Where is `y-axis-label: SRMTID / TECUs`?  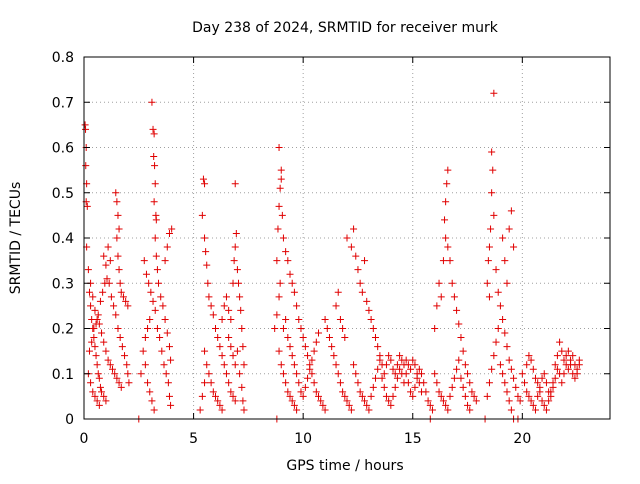 y-axis-label: SRMTID / TECUs is located at coordinates (16, 238).